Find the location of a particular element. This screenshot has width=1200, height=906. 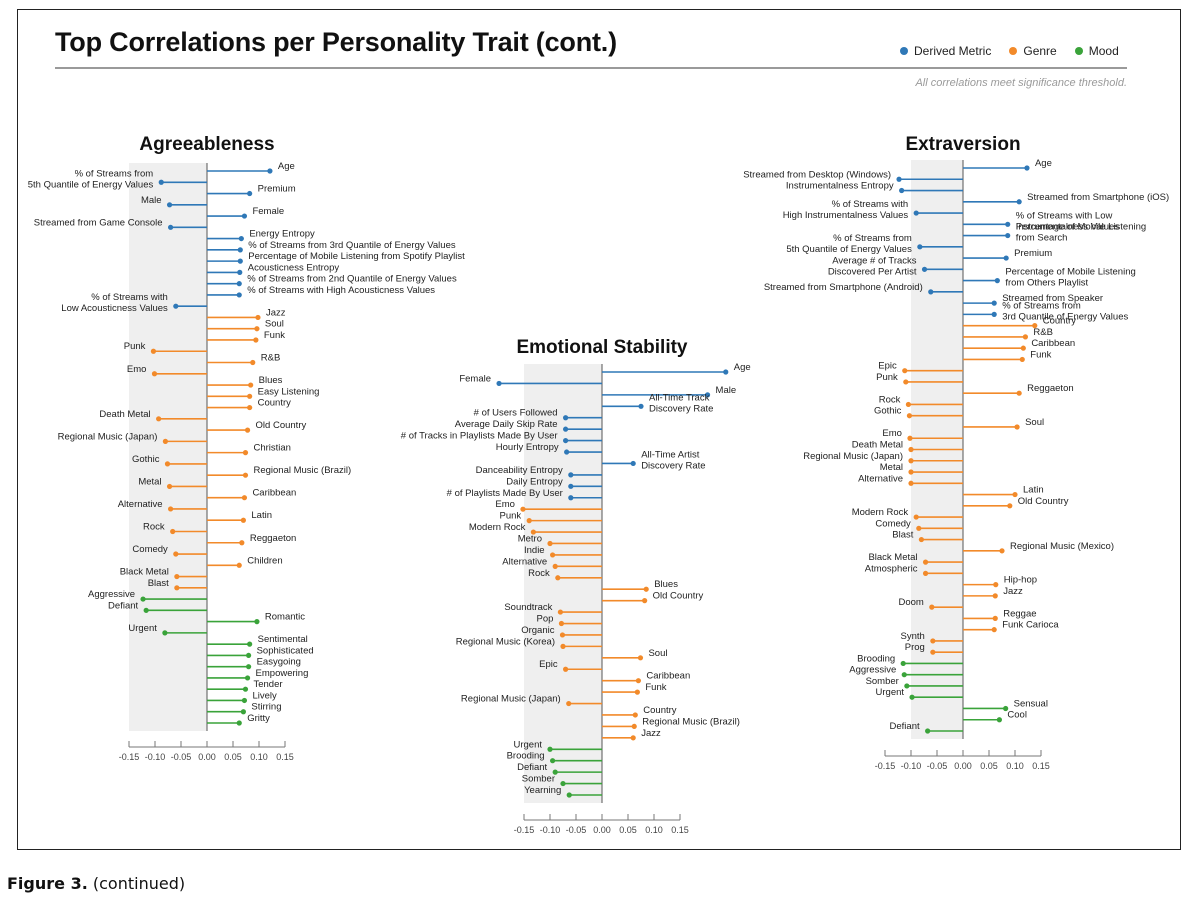

extraversion-item-17-label: Funk is located at coordinates (1040, 354).